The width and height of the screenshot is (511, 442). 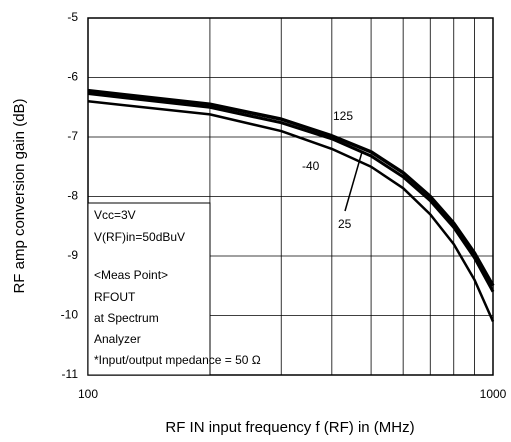 What do you see at coordinates (70, 315) in the screenshot?
I see `y-tick-label: -10` at bounding box center [70, 315].